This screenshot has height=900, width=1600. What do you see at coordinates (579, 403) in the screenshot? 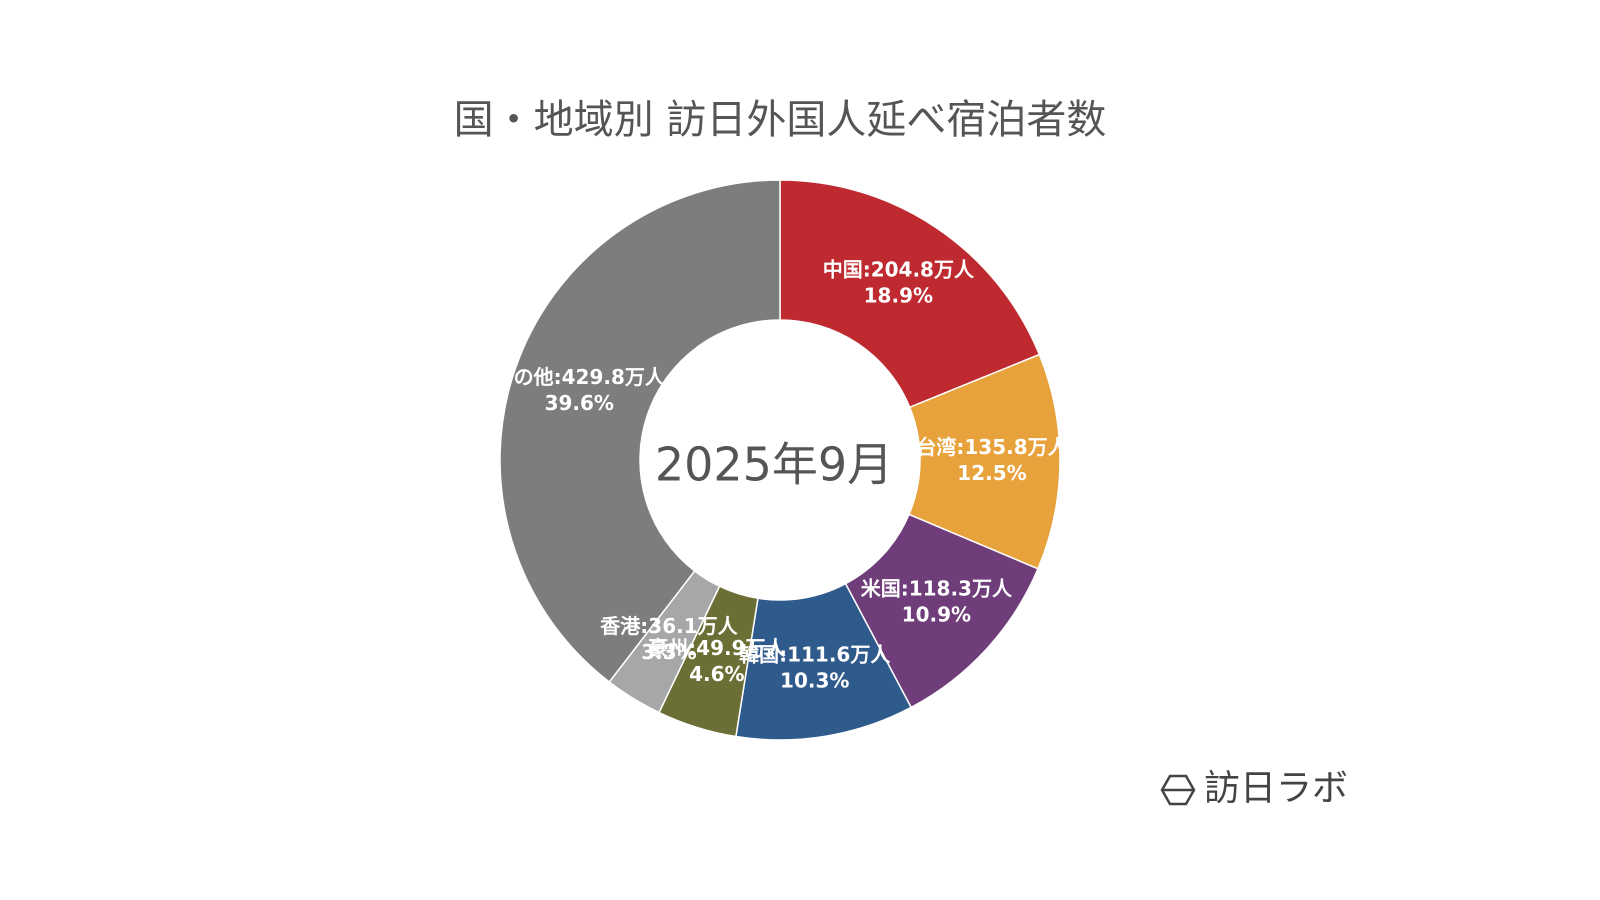
I see `percent-label: 39.6%` at bounding box center [579, 403].